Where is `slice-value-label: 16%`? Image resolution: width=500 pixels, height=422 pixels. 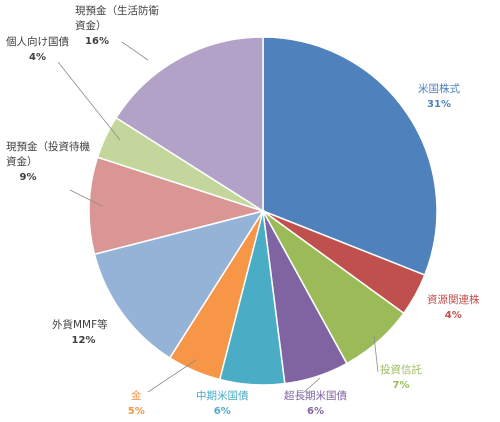 slice-value-label: 16% is located at coordinates (97, 41).